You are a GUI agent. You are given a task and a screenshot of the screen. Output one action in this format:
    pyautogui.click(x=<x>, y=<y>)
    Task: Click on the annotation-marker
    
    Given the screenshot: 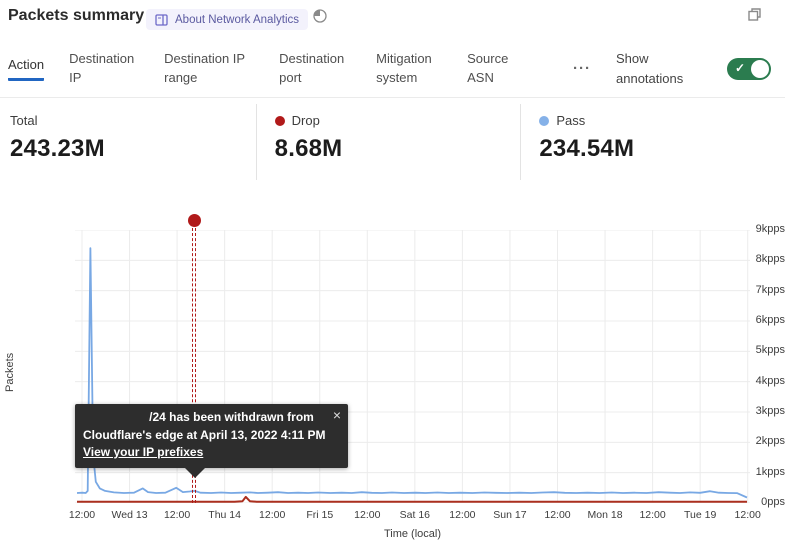 What is the action you would take?
    pyautogui.click(x=195, y=220)
    